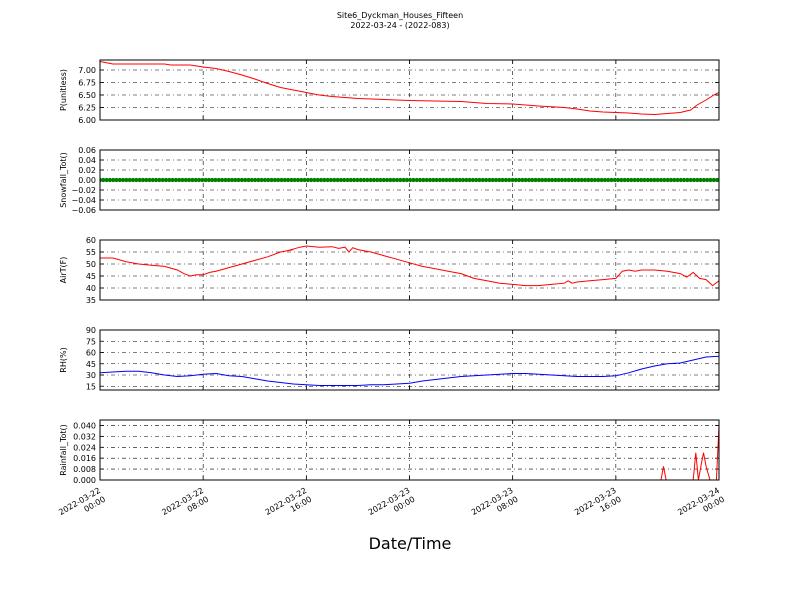 This screenshot has width=800, height=600. What do you see at coordinates (87, 83) in the screenshot?
I see `y-tick-label: 6.75` at bounding box center [87, 83].